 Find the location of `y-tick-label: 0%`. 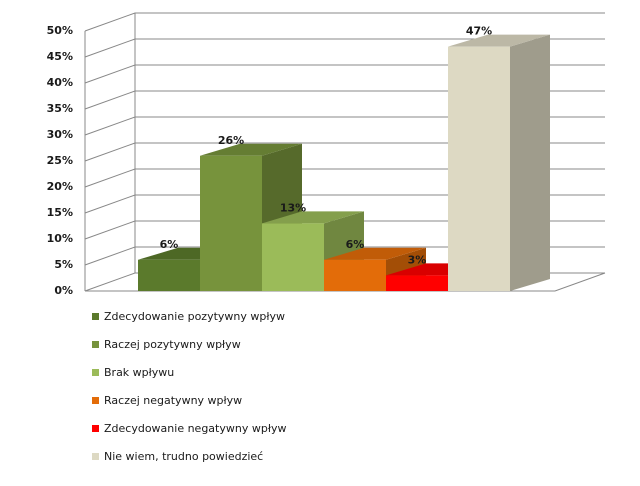

y-tick-label: 0% is located at coordinates (63, 290).